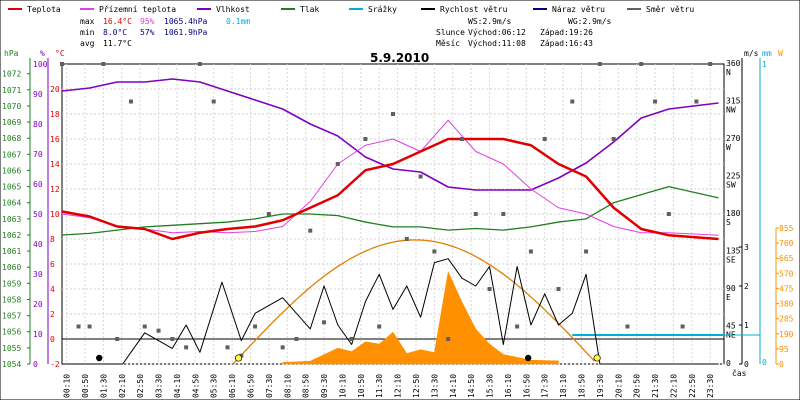 This screenshot has height=400, width=800. What do you see at coordinates (99, 358) in the screenshot?
I see `moon-marker-icon` at bounding box center [99, 358].